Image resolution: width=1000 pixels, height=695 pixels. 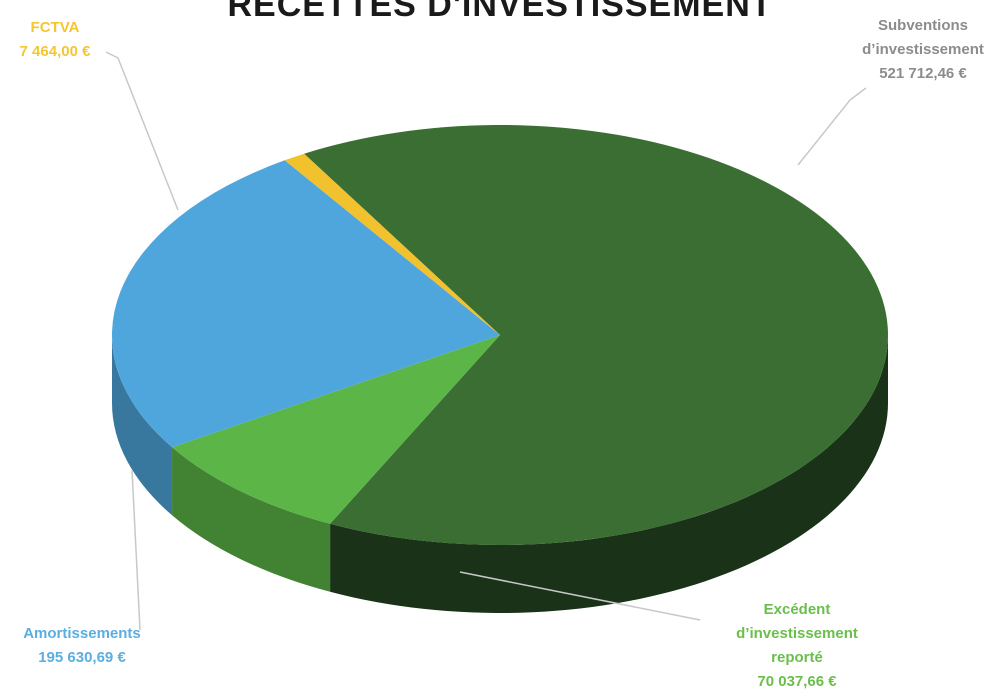 I want to click on leader-fctva, so click(x=142, y=131).